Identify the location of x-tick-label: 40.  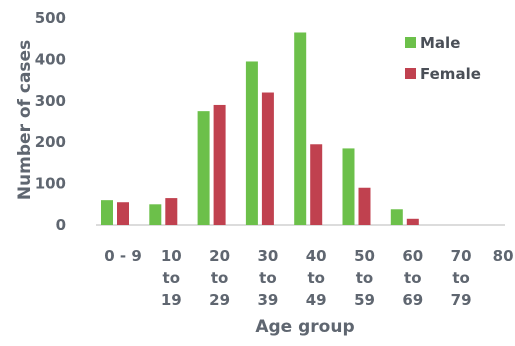
(316, 256).